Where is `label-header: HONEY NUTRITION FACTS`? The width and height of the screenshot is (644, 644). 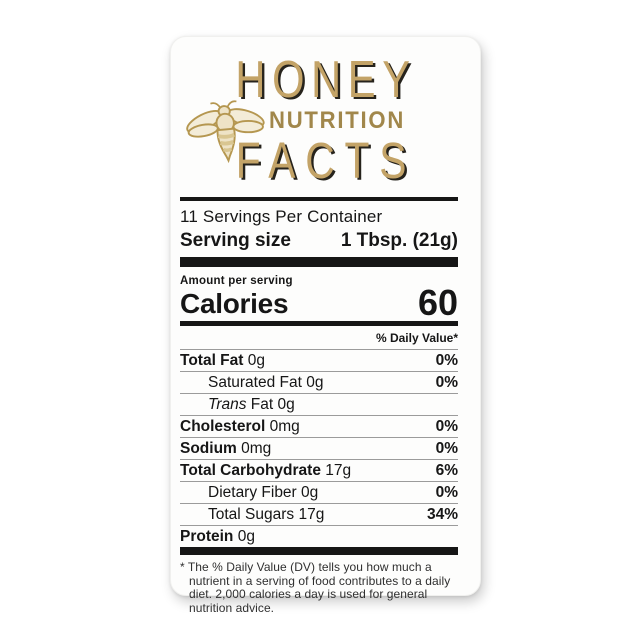 label-header: HONEY NUTRITION FACTS is located at coordinates (319, 113).